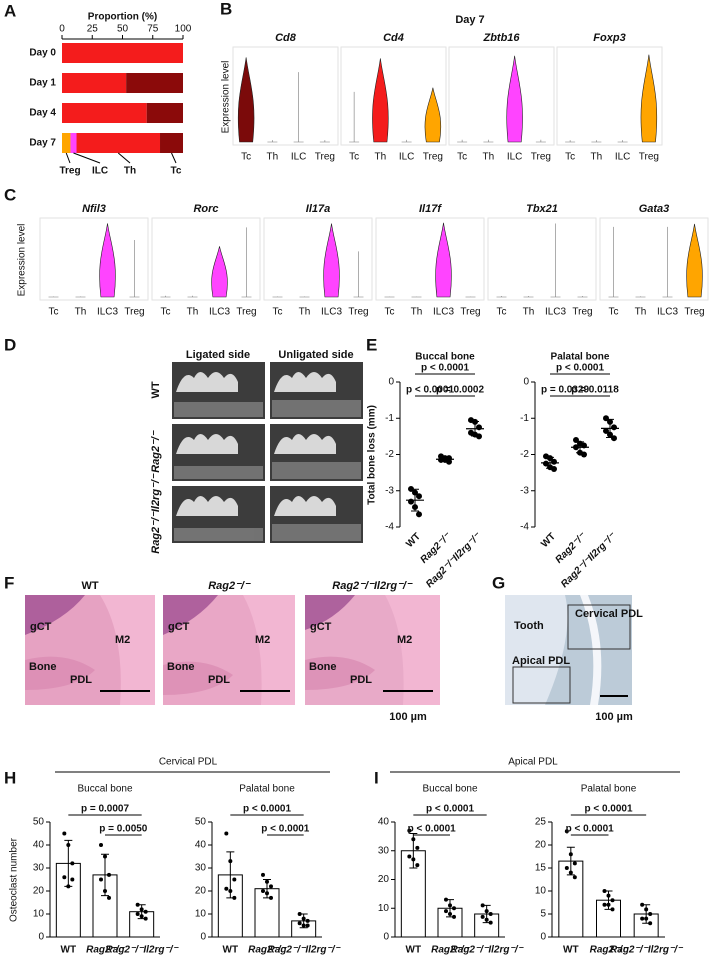  I want to click on gene-name: Il17a, so click(318, 209).